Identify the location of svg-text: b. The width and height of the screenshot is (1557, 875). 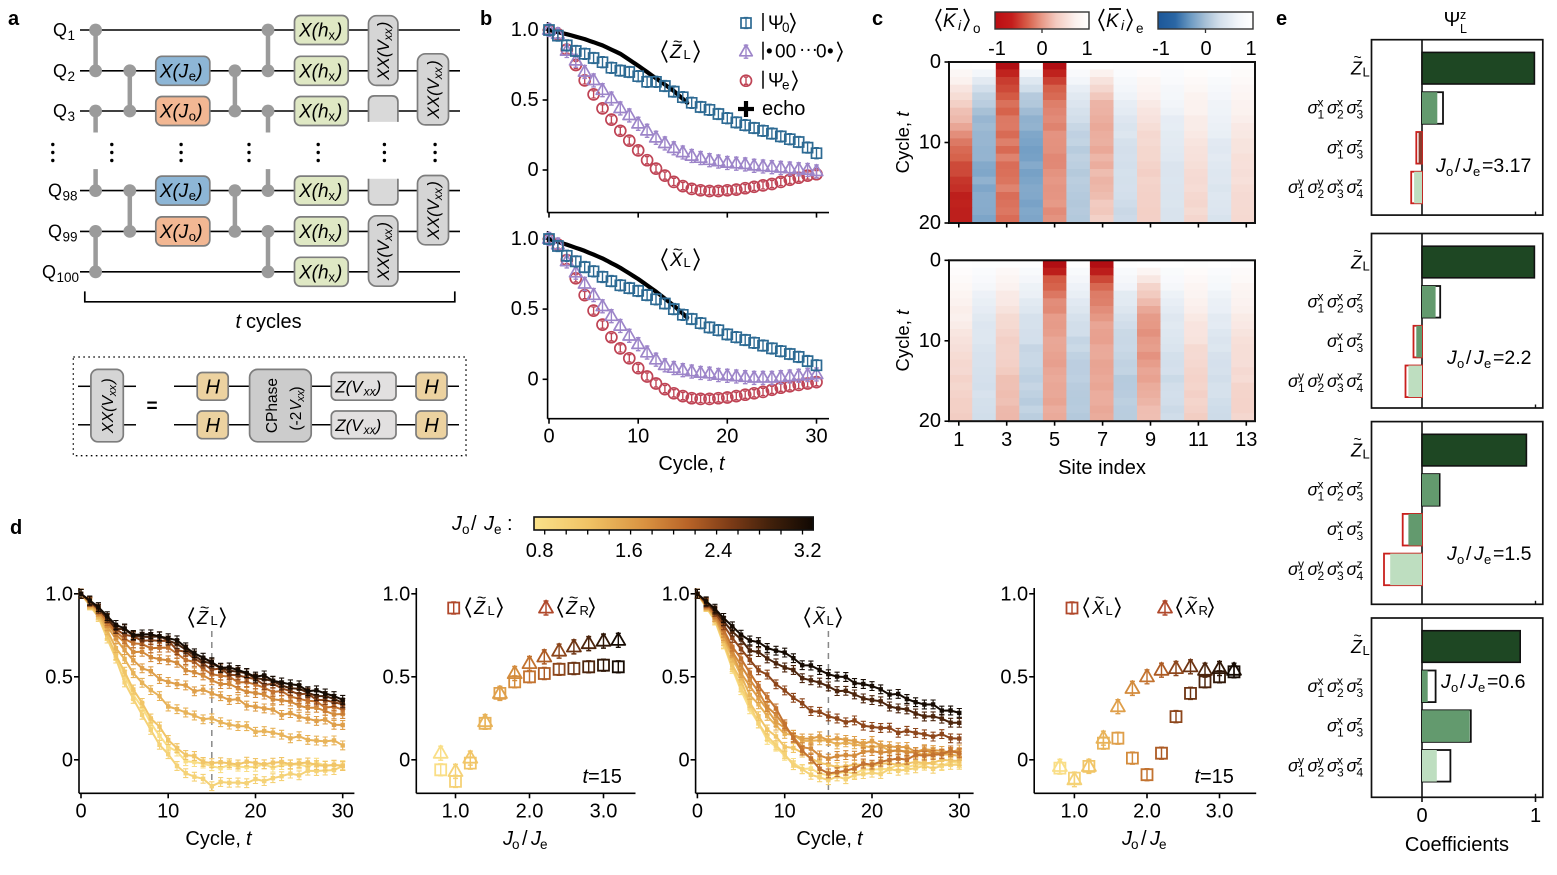
(486, 19).